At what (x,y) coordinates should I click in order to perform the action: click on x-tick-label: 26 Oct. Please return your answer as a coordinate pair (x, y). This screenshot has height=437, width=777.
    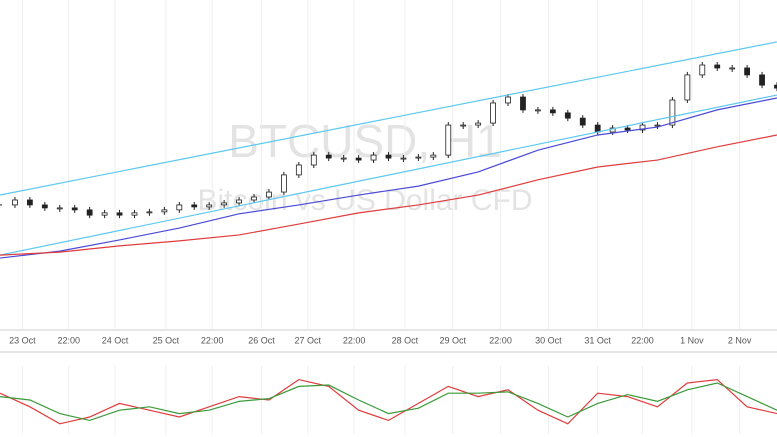
    Looking at the image, I should click on (261, 340).